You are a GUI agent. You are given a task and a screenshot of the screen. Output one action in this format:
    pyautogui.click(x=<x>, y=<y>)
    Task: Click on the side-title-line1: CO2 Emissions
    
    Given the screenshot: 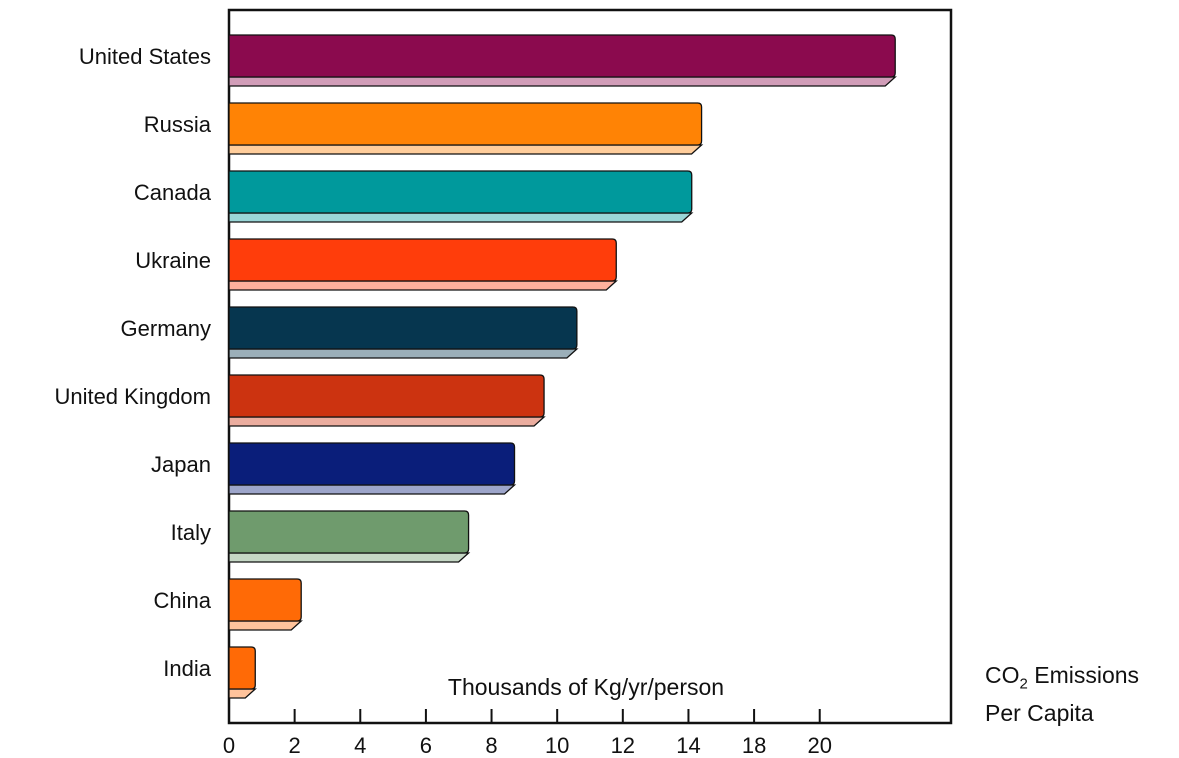 What is the action you would take?
    pyautogui.click(x=1062, y=680)
    